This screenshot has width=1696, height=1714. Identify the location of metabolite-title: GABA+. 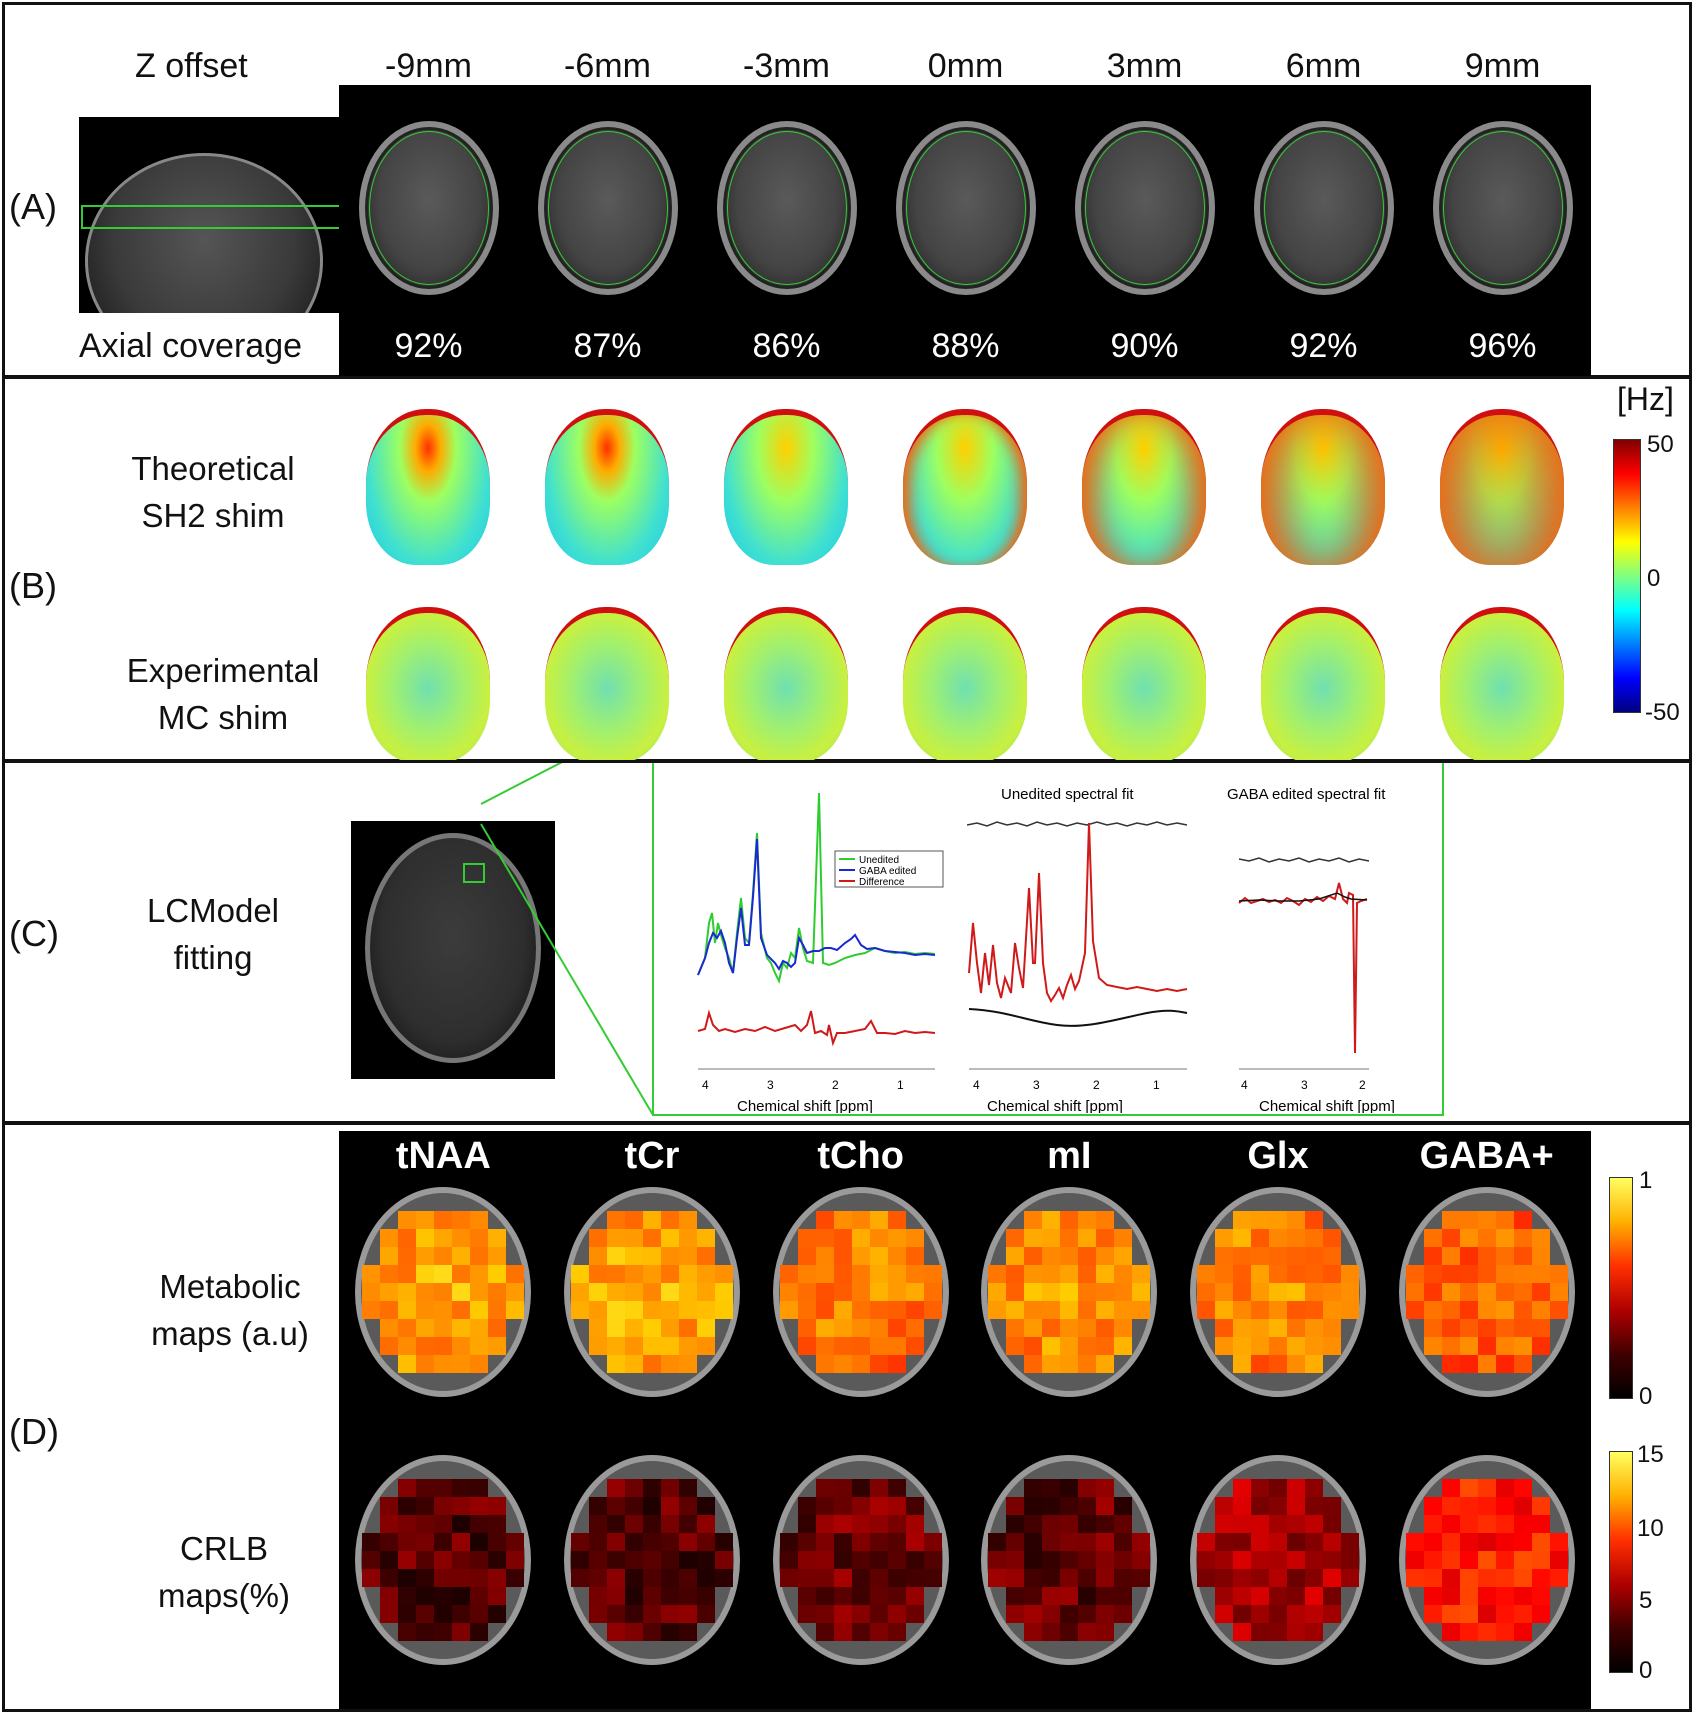
(1486, 1156).